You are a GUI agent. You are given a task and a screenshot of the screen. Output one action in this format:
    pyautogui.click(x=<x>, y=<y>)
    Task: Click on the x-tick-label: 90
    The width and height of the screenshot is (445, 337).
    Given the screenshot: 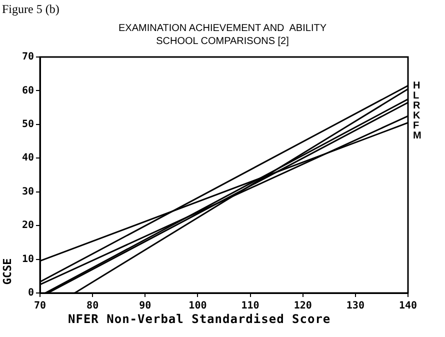 What is the action you would take?
    pyautogui.click(x=145, y=306)
    